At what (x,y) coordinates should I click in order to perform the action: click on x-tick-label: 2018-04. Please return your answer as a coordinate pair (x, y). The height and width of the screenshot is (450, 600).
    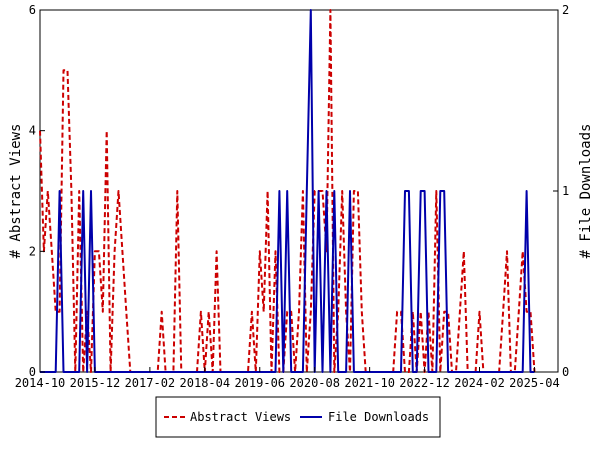
    Looking at the image, I should click on (205, 383).